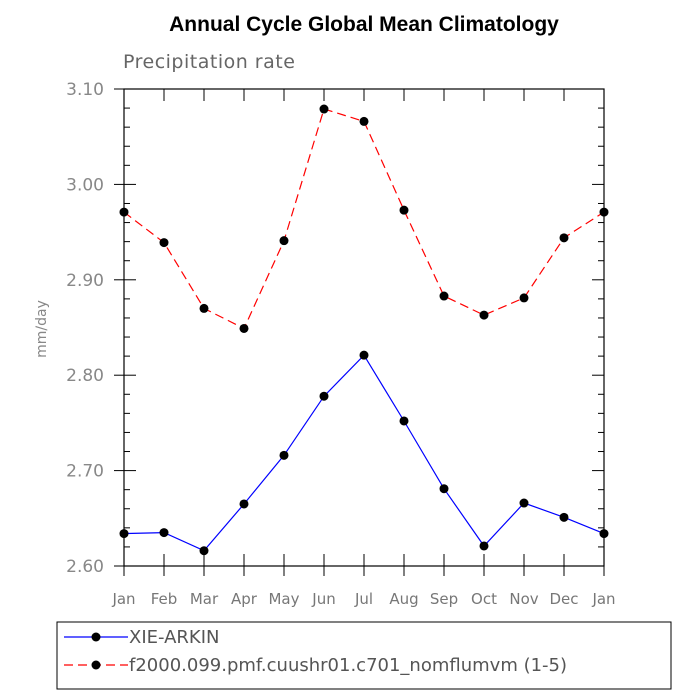  Describe the element at coordinates (563, 599) in the screenshot. I see `x-tick-label: Dec` at that location.